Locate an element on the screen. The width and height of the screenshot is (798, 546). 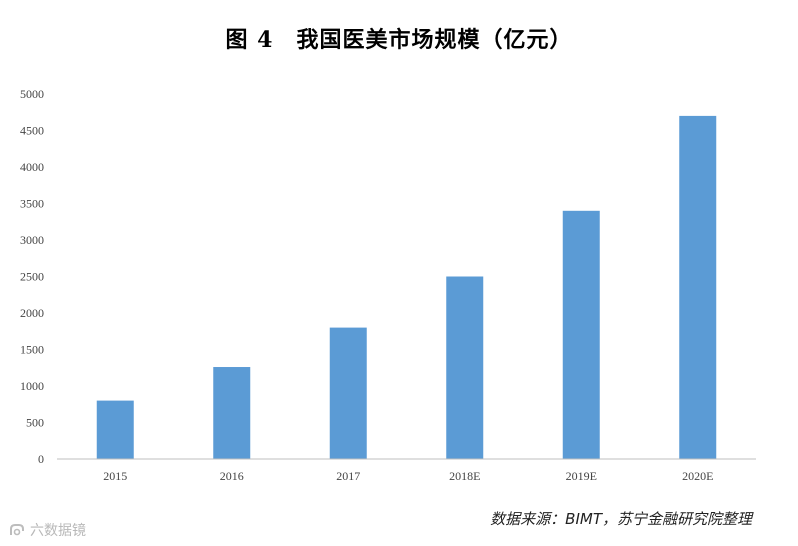
x-tick-label: 2017 is located at coordinates (348, 476).